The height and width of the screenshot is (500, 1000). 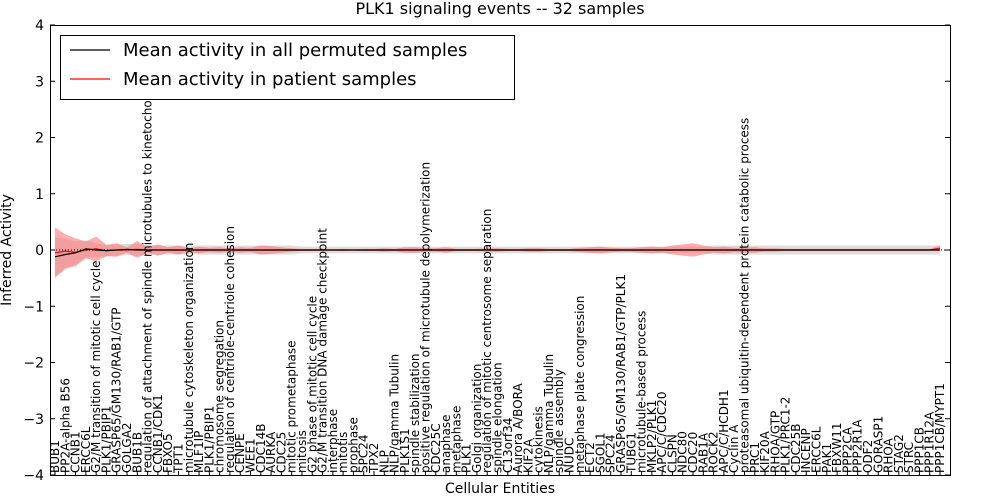 I want to click on category-label: CCNB1, so click(x=76, y=452).